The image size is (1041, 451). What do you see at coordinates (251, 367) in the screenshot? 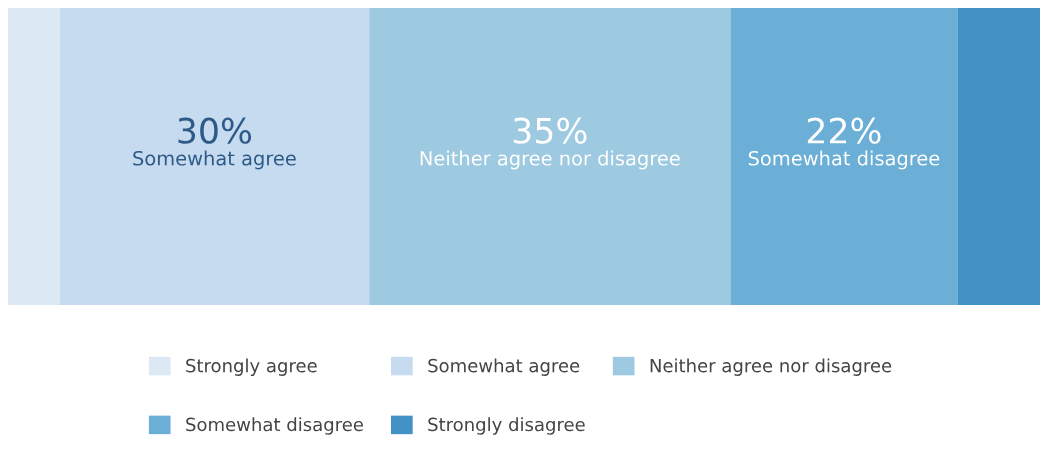
I see `legend-label: Strongly agree` at bounding box center [251, 367].